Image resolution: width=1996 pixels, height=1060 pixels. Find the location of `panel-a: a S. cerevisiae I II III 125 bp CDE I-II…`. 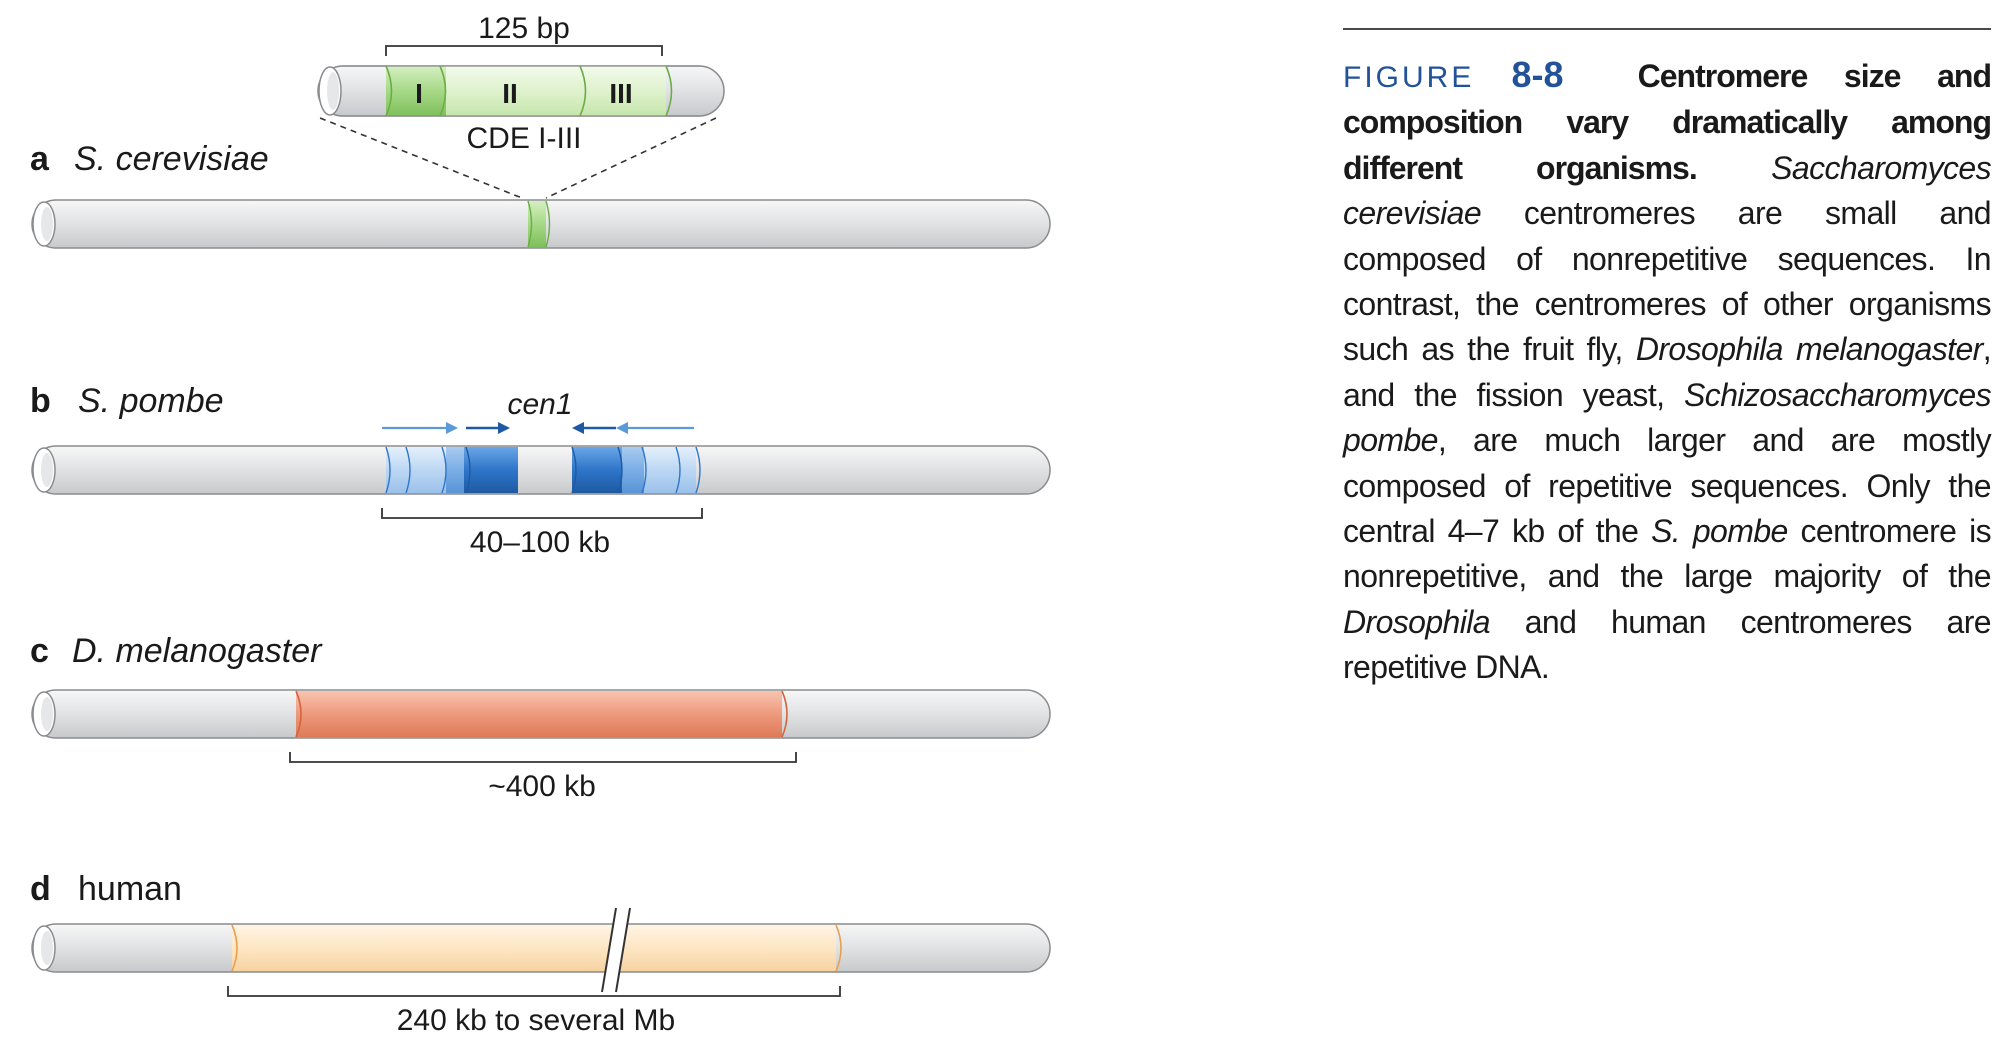

panel-a: a S. cerevisiae I II III 125 bp CDE I-II… is located at coordinates (540, 130).